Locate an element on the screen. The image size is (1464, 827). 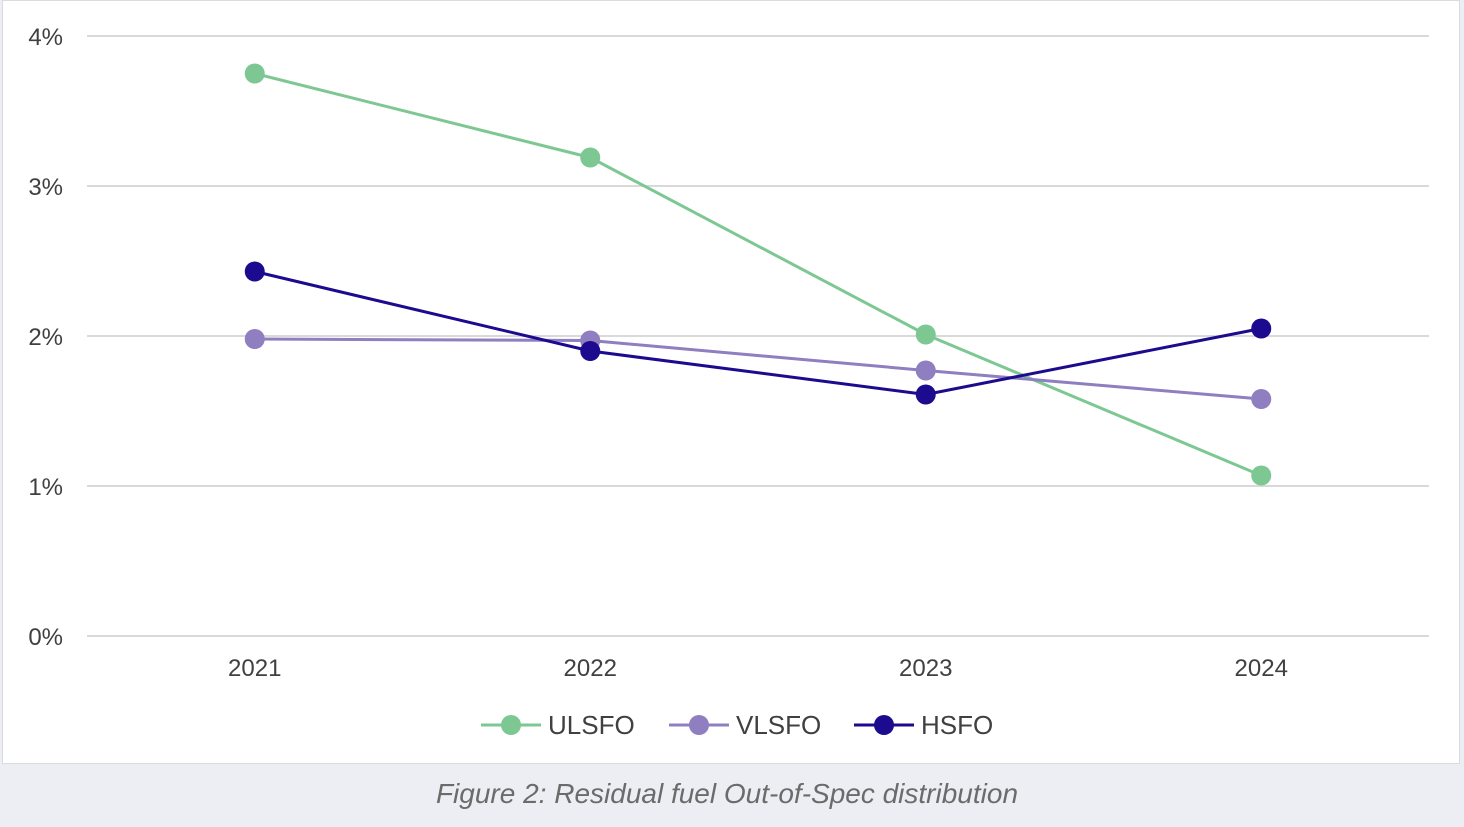
series-line-vlsfo is located at coordinates (758, 369).